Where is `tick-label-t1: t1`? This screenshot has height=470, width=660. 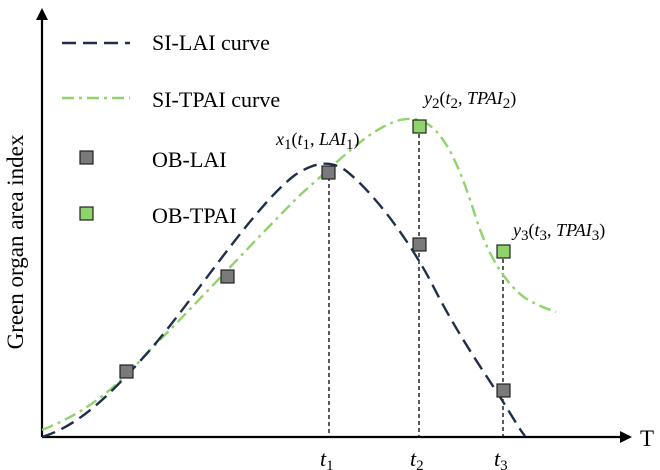 tick-label-t1: t1 is located at coordinates (327, 458).